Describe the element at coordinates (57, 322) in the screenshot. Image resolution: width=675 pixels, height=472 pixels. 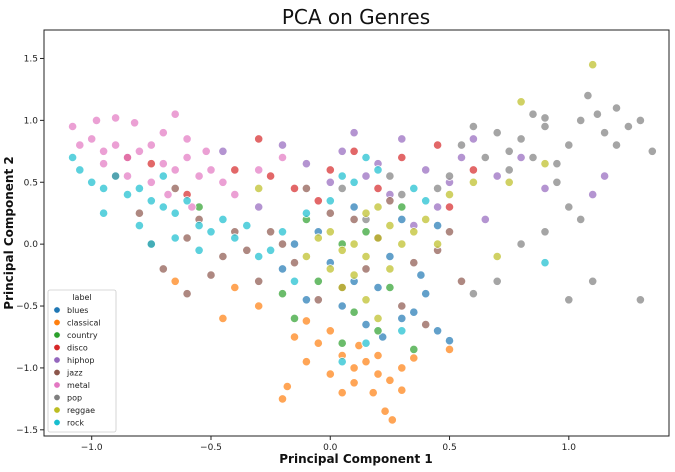
I see `legend-marker-classical` at that location.